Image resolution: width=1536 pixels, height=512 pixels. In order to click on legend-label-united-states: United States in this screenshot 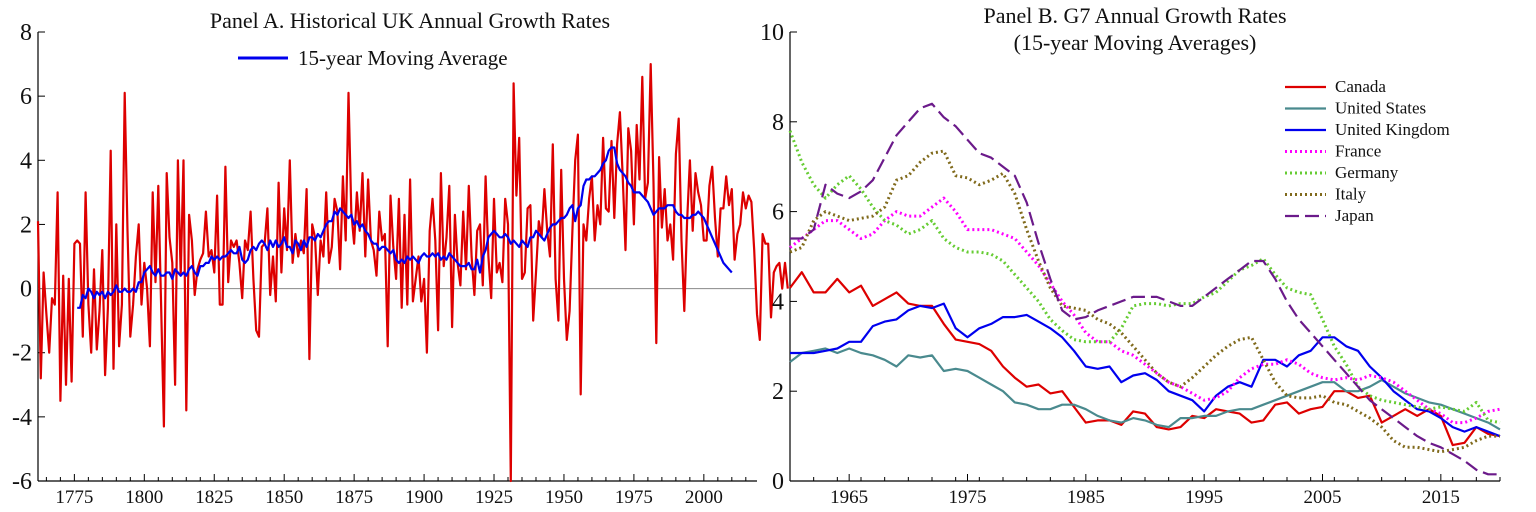, I will do `click(1380, 108)`.